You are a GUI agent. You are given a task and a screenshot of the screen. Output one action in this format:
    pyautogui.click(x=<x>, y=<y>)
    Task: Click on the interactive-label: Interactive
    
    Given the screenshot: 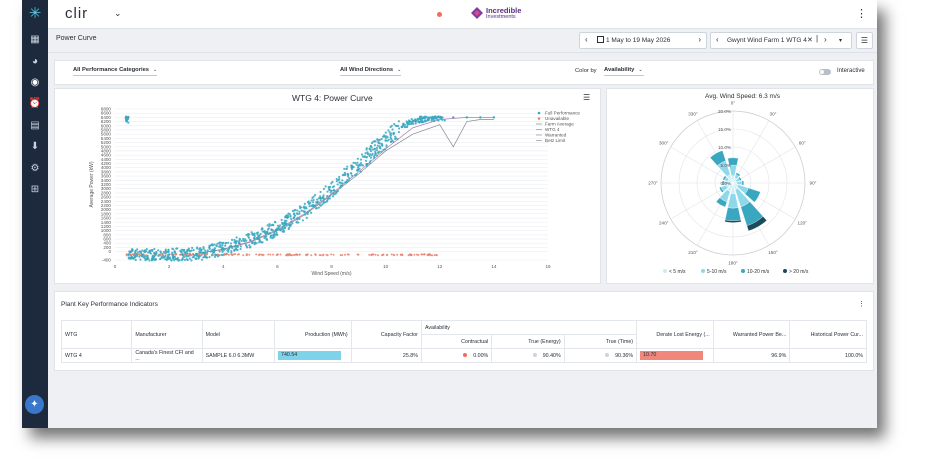 What is the action you would take?
    pyautogui.click(x=851, y=71)
    